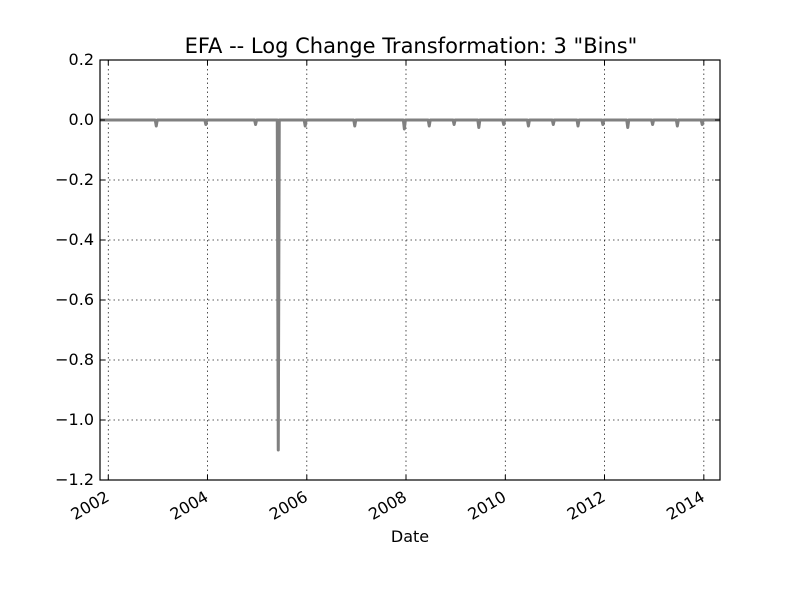 Image resolution: width=800 pixels, height=600 pixels. Describe the element at coordinates (387, 505) in the screenshot. I see `x-tick-label: 2008` at that location.